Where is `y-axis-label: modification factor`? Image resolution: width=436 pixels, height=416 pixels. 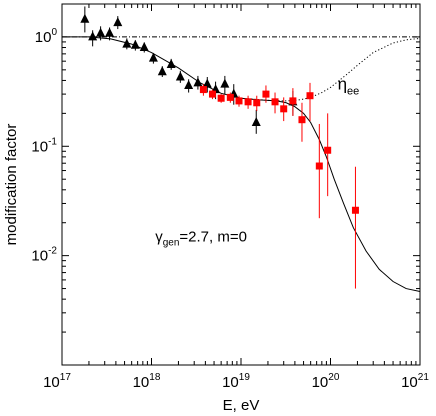 y-axis-label: modification factor is located at coordinates (11, 185).